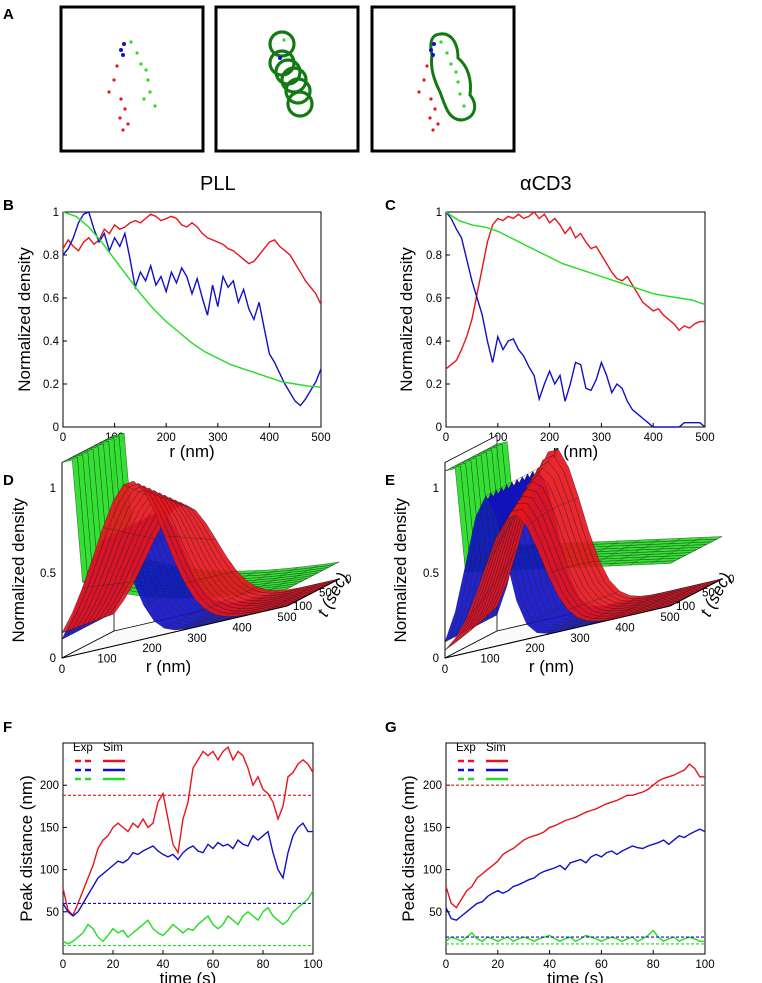  Describe the element at coordinates (434, 385) in the screenshot. I see `y-tick-label: 0.2` at that location.